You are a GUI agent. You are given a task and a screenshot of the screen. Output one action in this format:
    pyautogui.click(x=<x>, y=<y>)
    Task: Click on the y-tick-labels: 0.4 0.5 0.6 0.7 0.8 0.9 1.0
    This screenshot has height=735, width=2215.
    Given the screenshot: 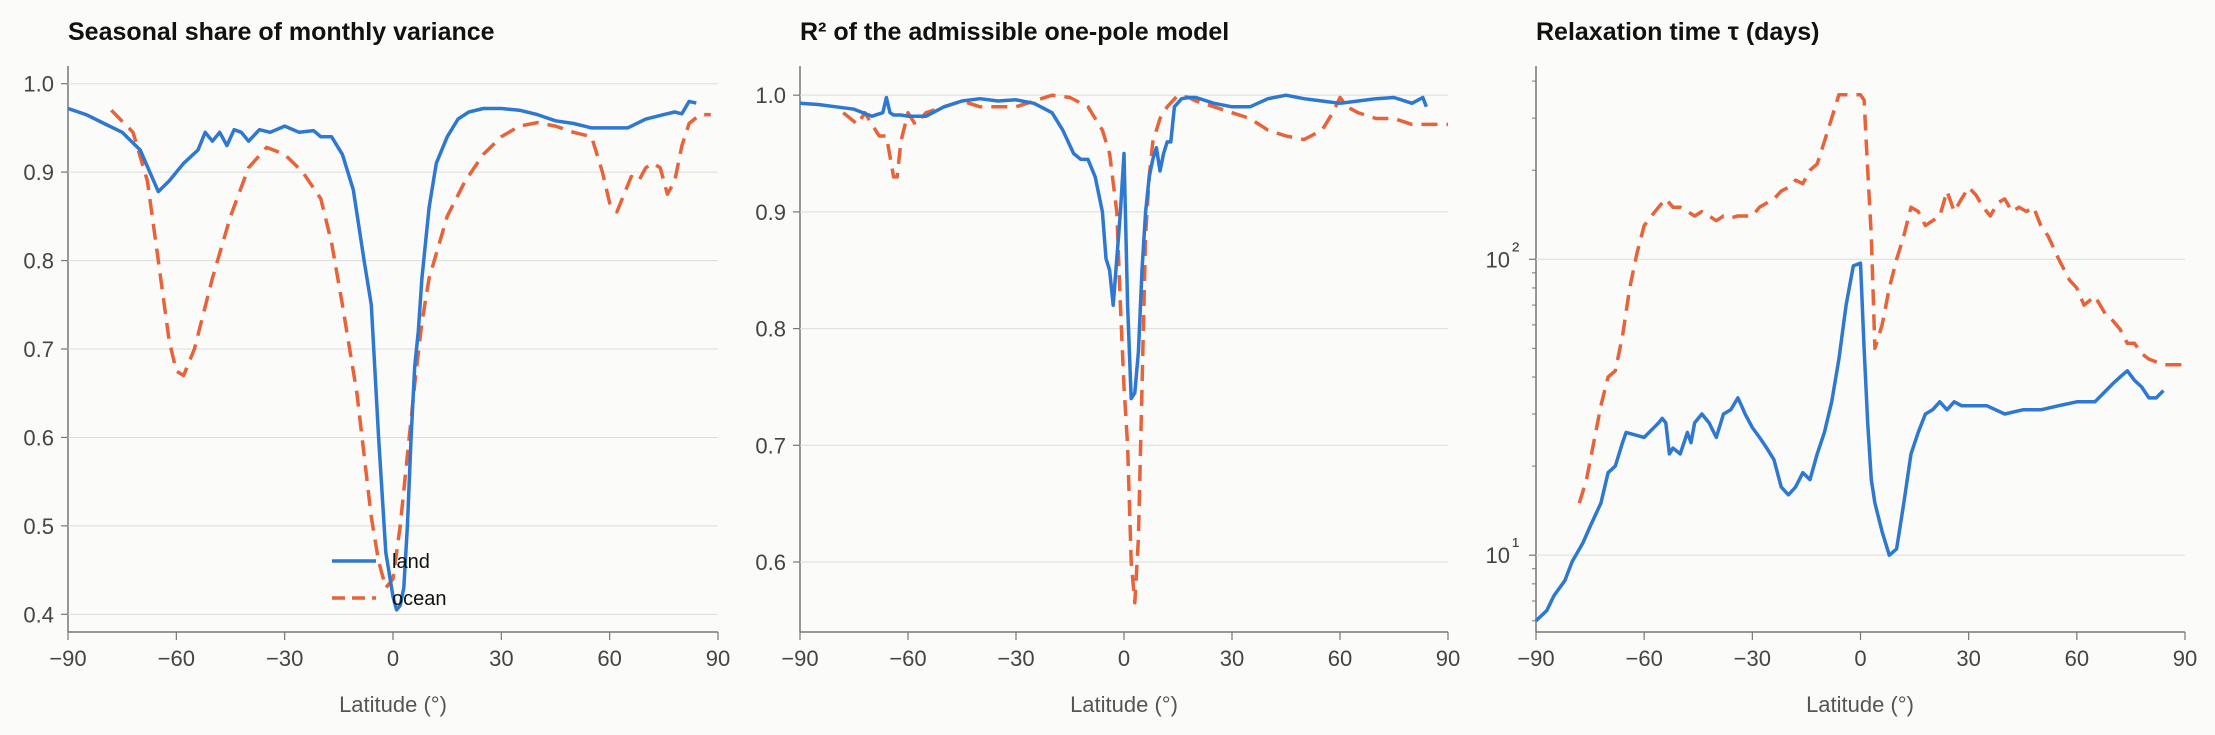 What is the action you would take?
    pyautogui.click(x=38, y=350)
    